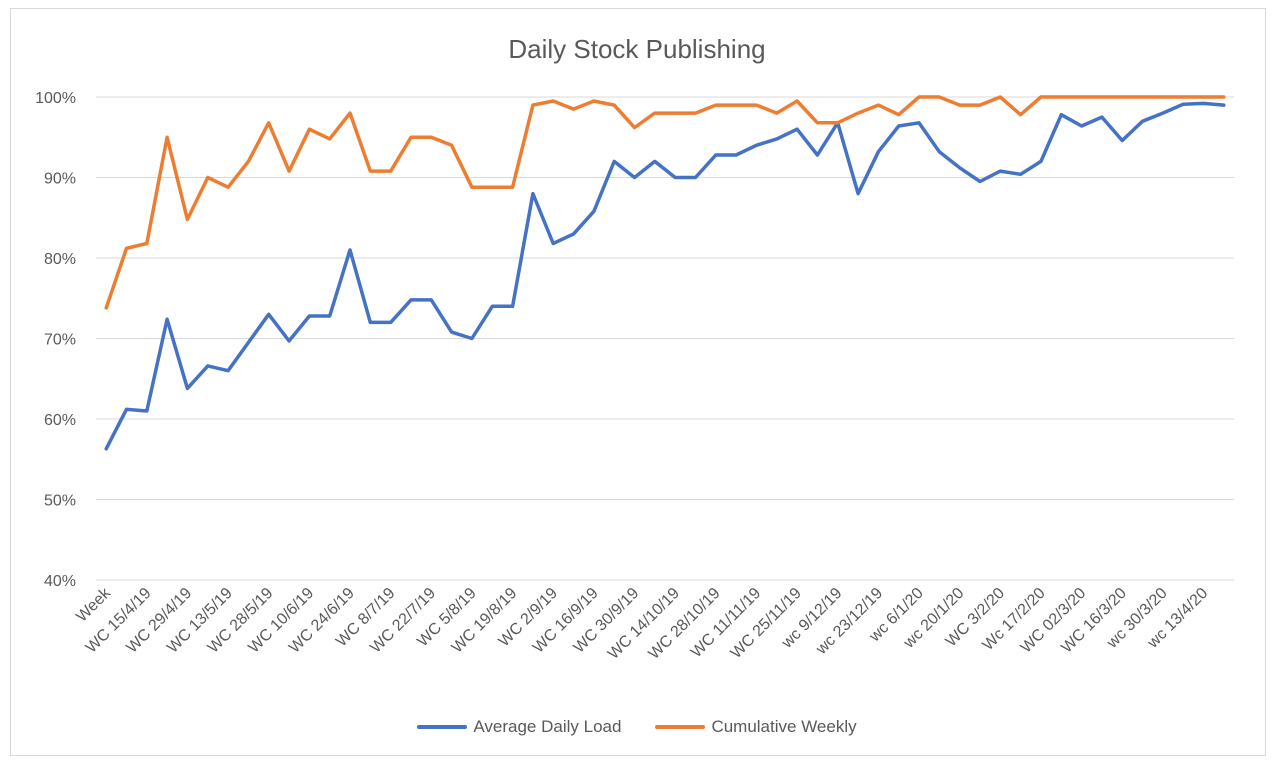 The width and height of the screenshot is (1274, 762). What do you see at coordinates (60, 259) in the screenshot?
I see `y-tick-label: 80%` at bounding box center [60, 259].